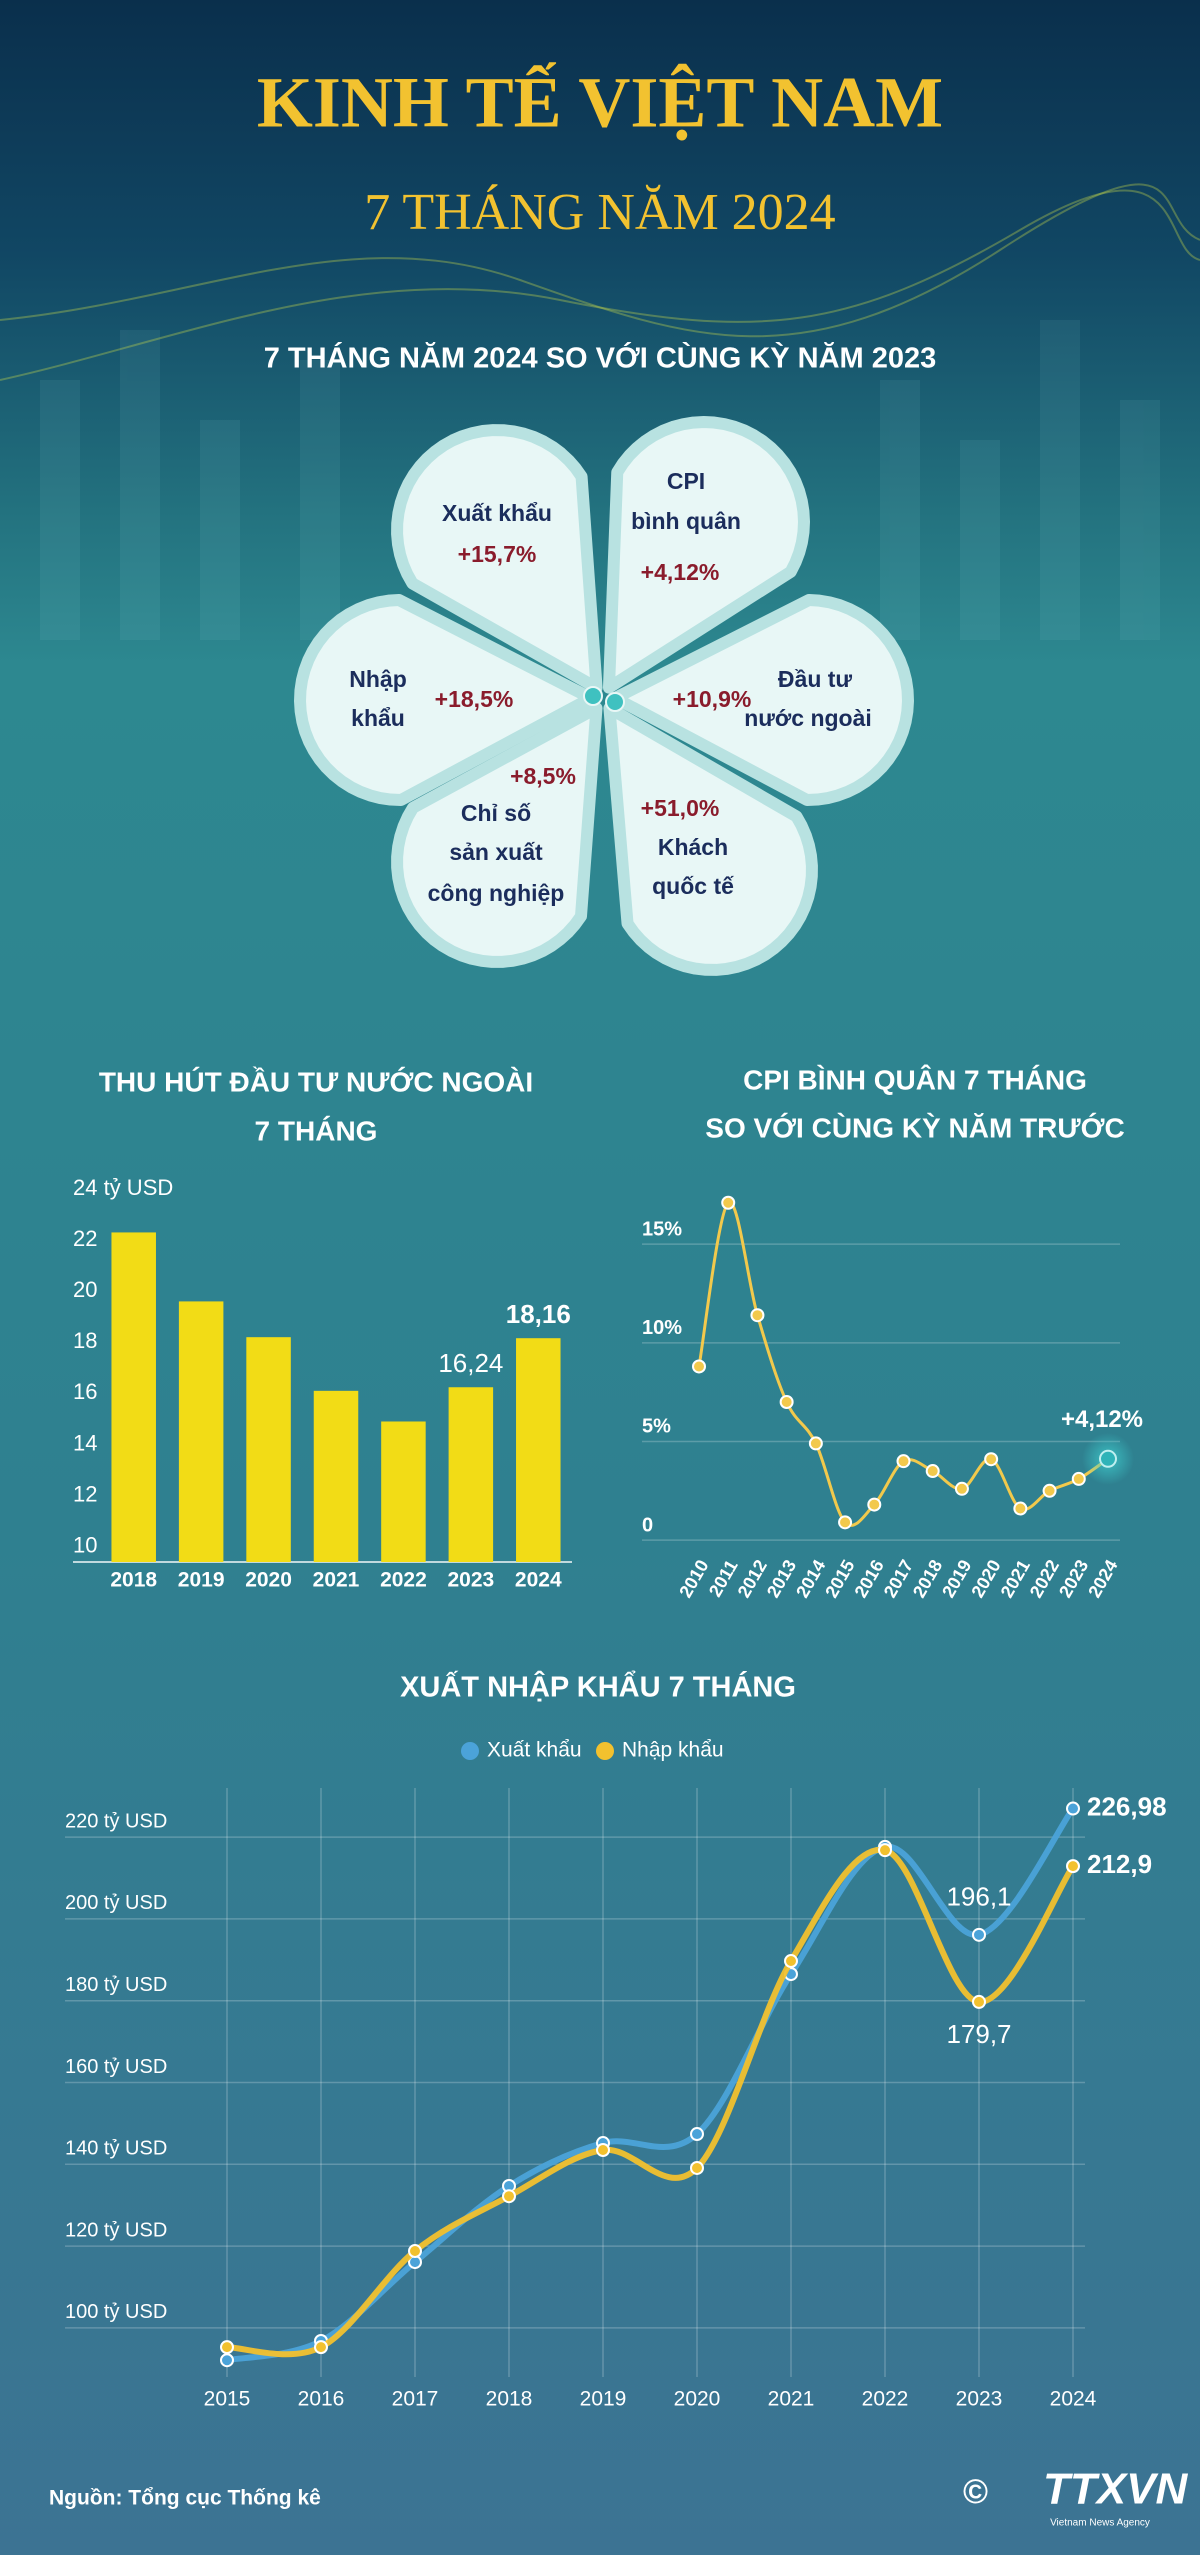 The height and width of the screenshot is (2555, 1200). I want to click on value-label: 16,24, so click(470, 1363).